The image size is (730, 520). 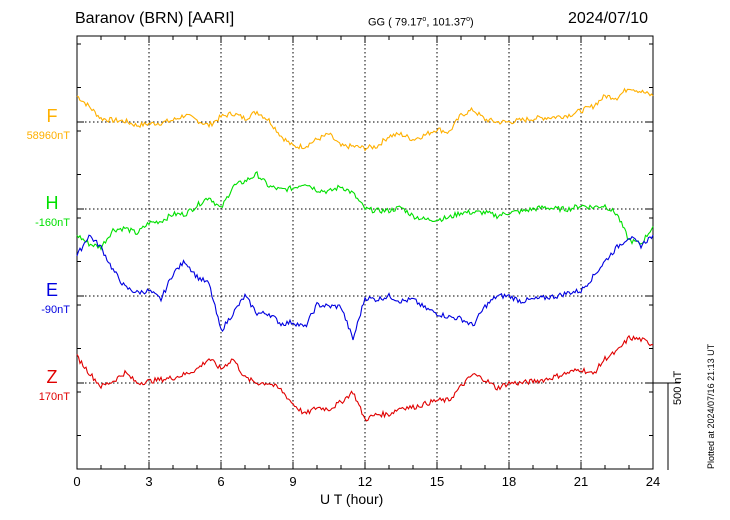 What do you see at coordinates (468, 19) in the screenshot?
I see `degree-sign-lon: o` at bounding box center [468, 19].